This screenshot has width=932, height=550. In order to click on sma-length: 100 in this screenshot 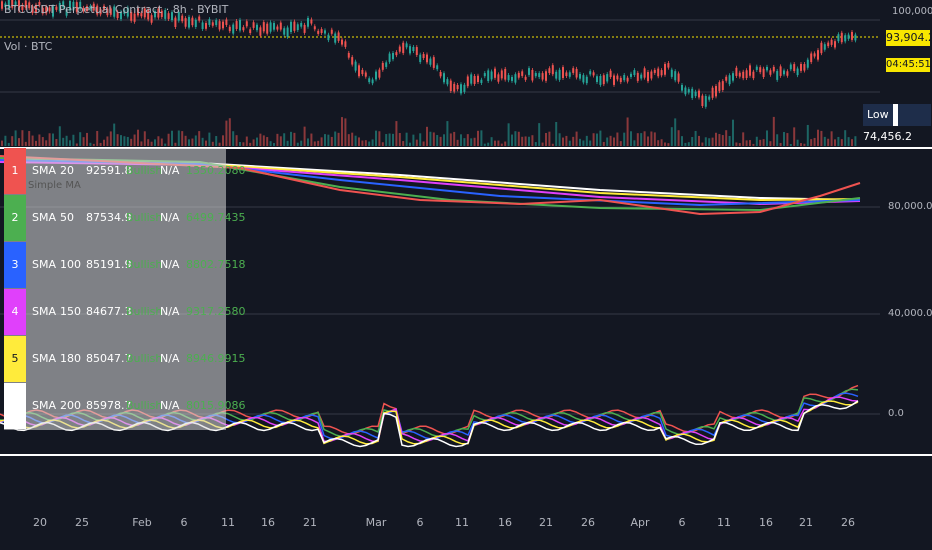, I will do `click(70, 264)`.